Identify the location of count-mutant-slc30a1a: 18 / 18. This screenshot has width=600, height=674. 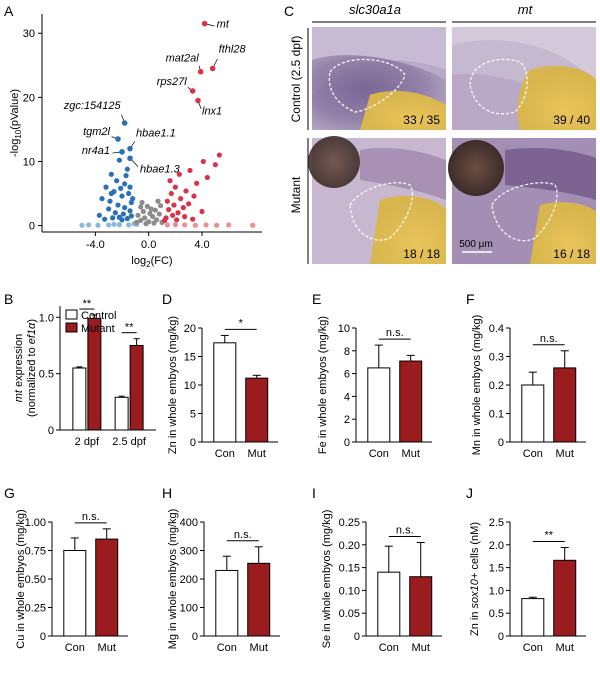
(421, 254).